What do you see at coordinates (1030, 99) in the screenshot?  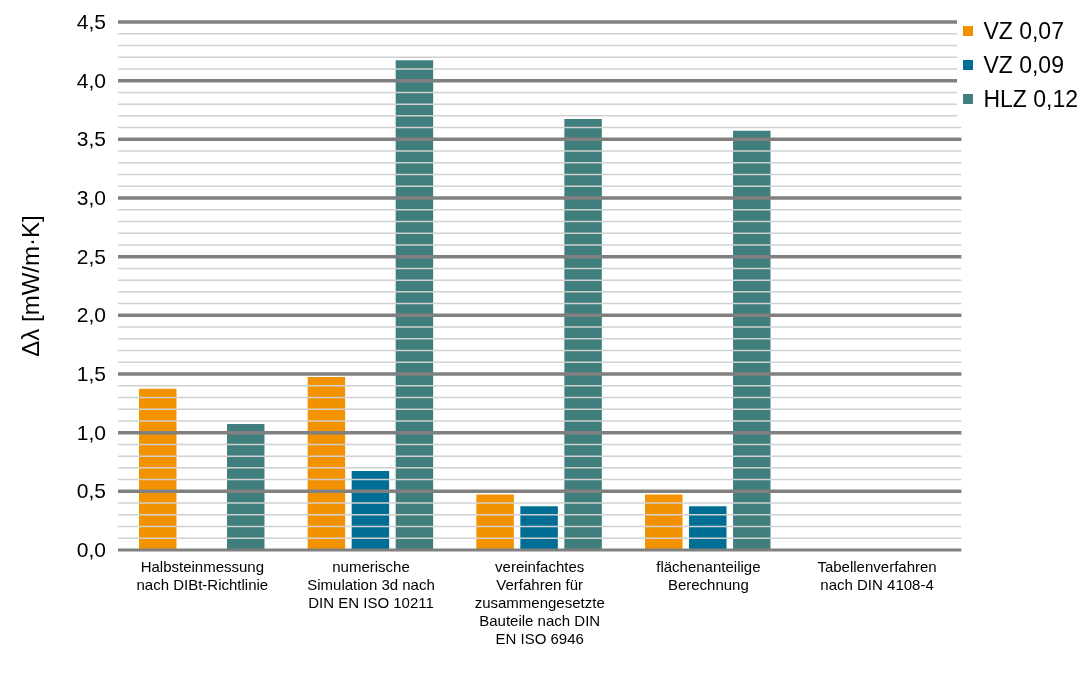 I see `legend-label: HLZ 0,12` at bounding box center [1030, 99].